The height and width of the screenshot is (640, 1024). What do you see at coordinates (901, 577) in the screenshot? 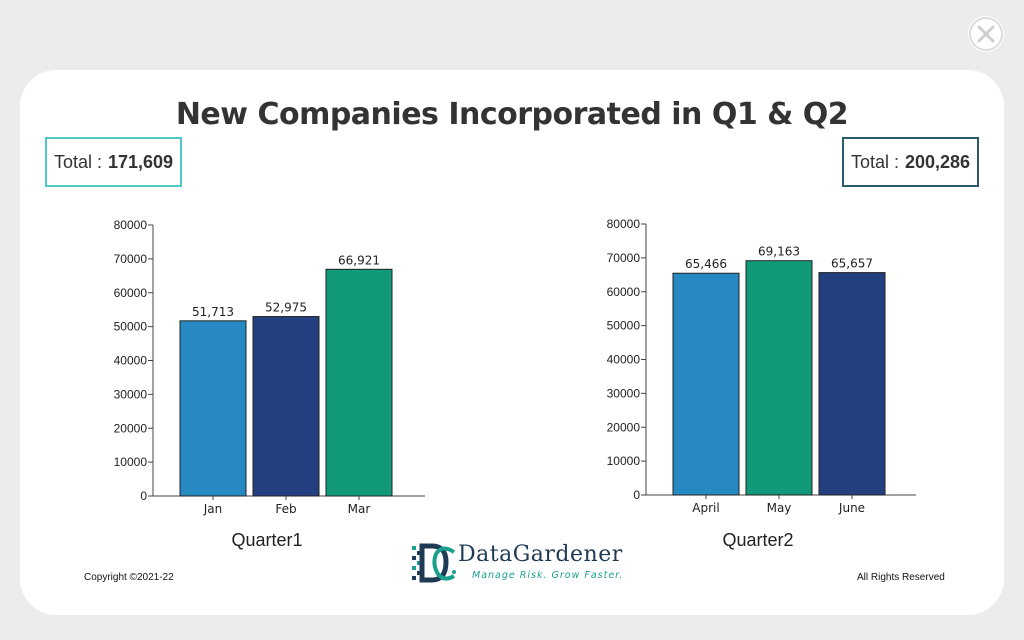
I see `rights-text: All Rights Reserved` at bounding box center [901, 577].